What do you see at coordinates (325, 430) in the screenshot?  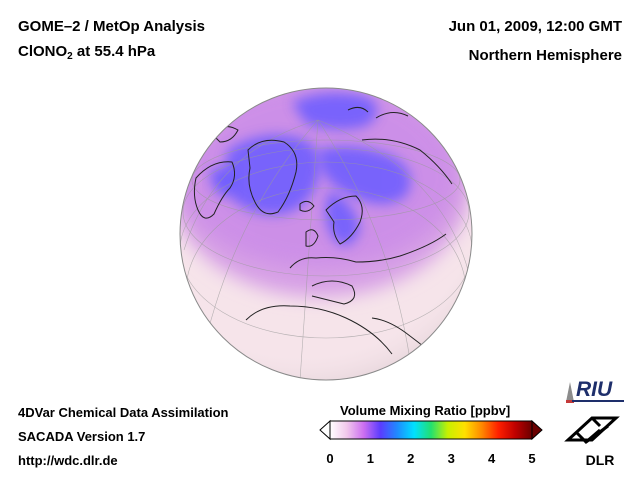 I see `colorbar-under-arrow` at bounding box center [325, 430].